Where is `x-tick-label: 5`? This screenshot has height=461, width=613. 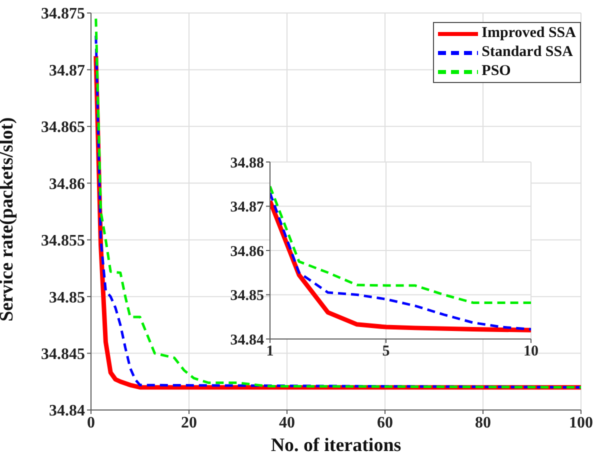
x-tick-label: 5 is located at coordinates (386, 352).